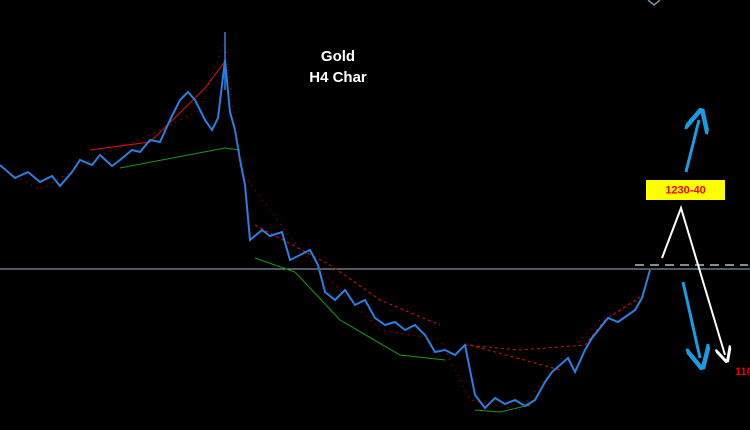 Image resolution: width=750 pixels, height=430 pixels. I want to click on target-label: 110, so click(742, 372).